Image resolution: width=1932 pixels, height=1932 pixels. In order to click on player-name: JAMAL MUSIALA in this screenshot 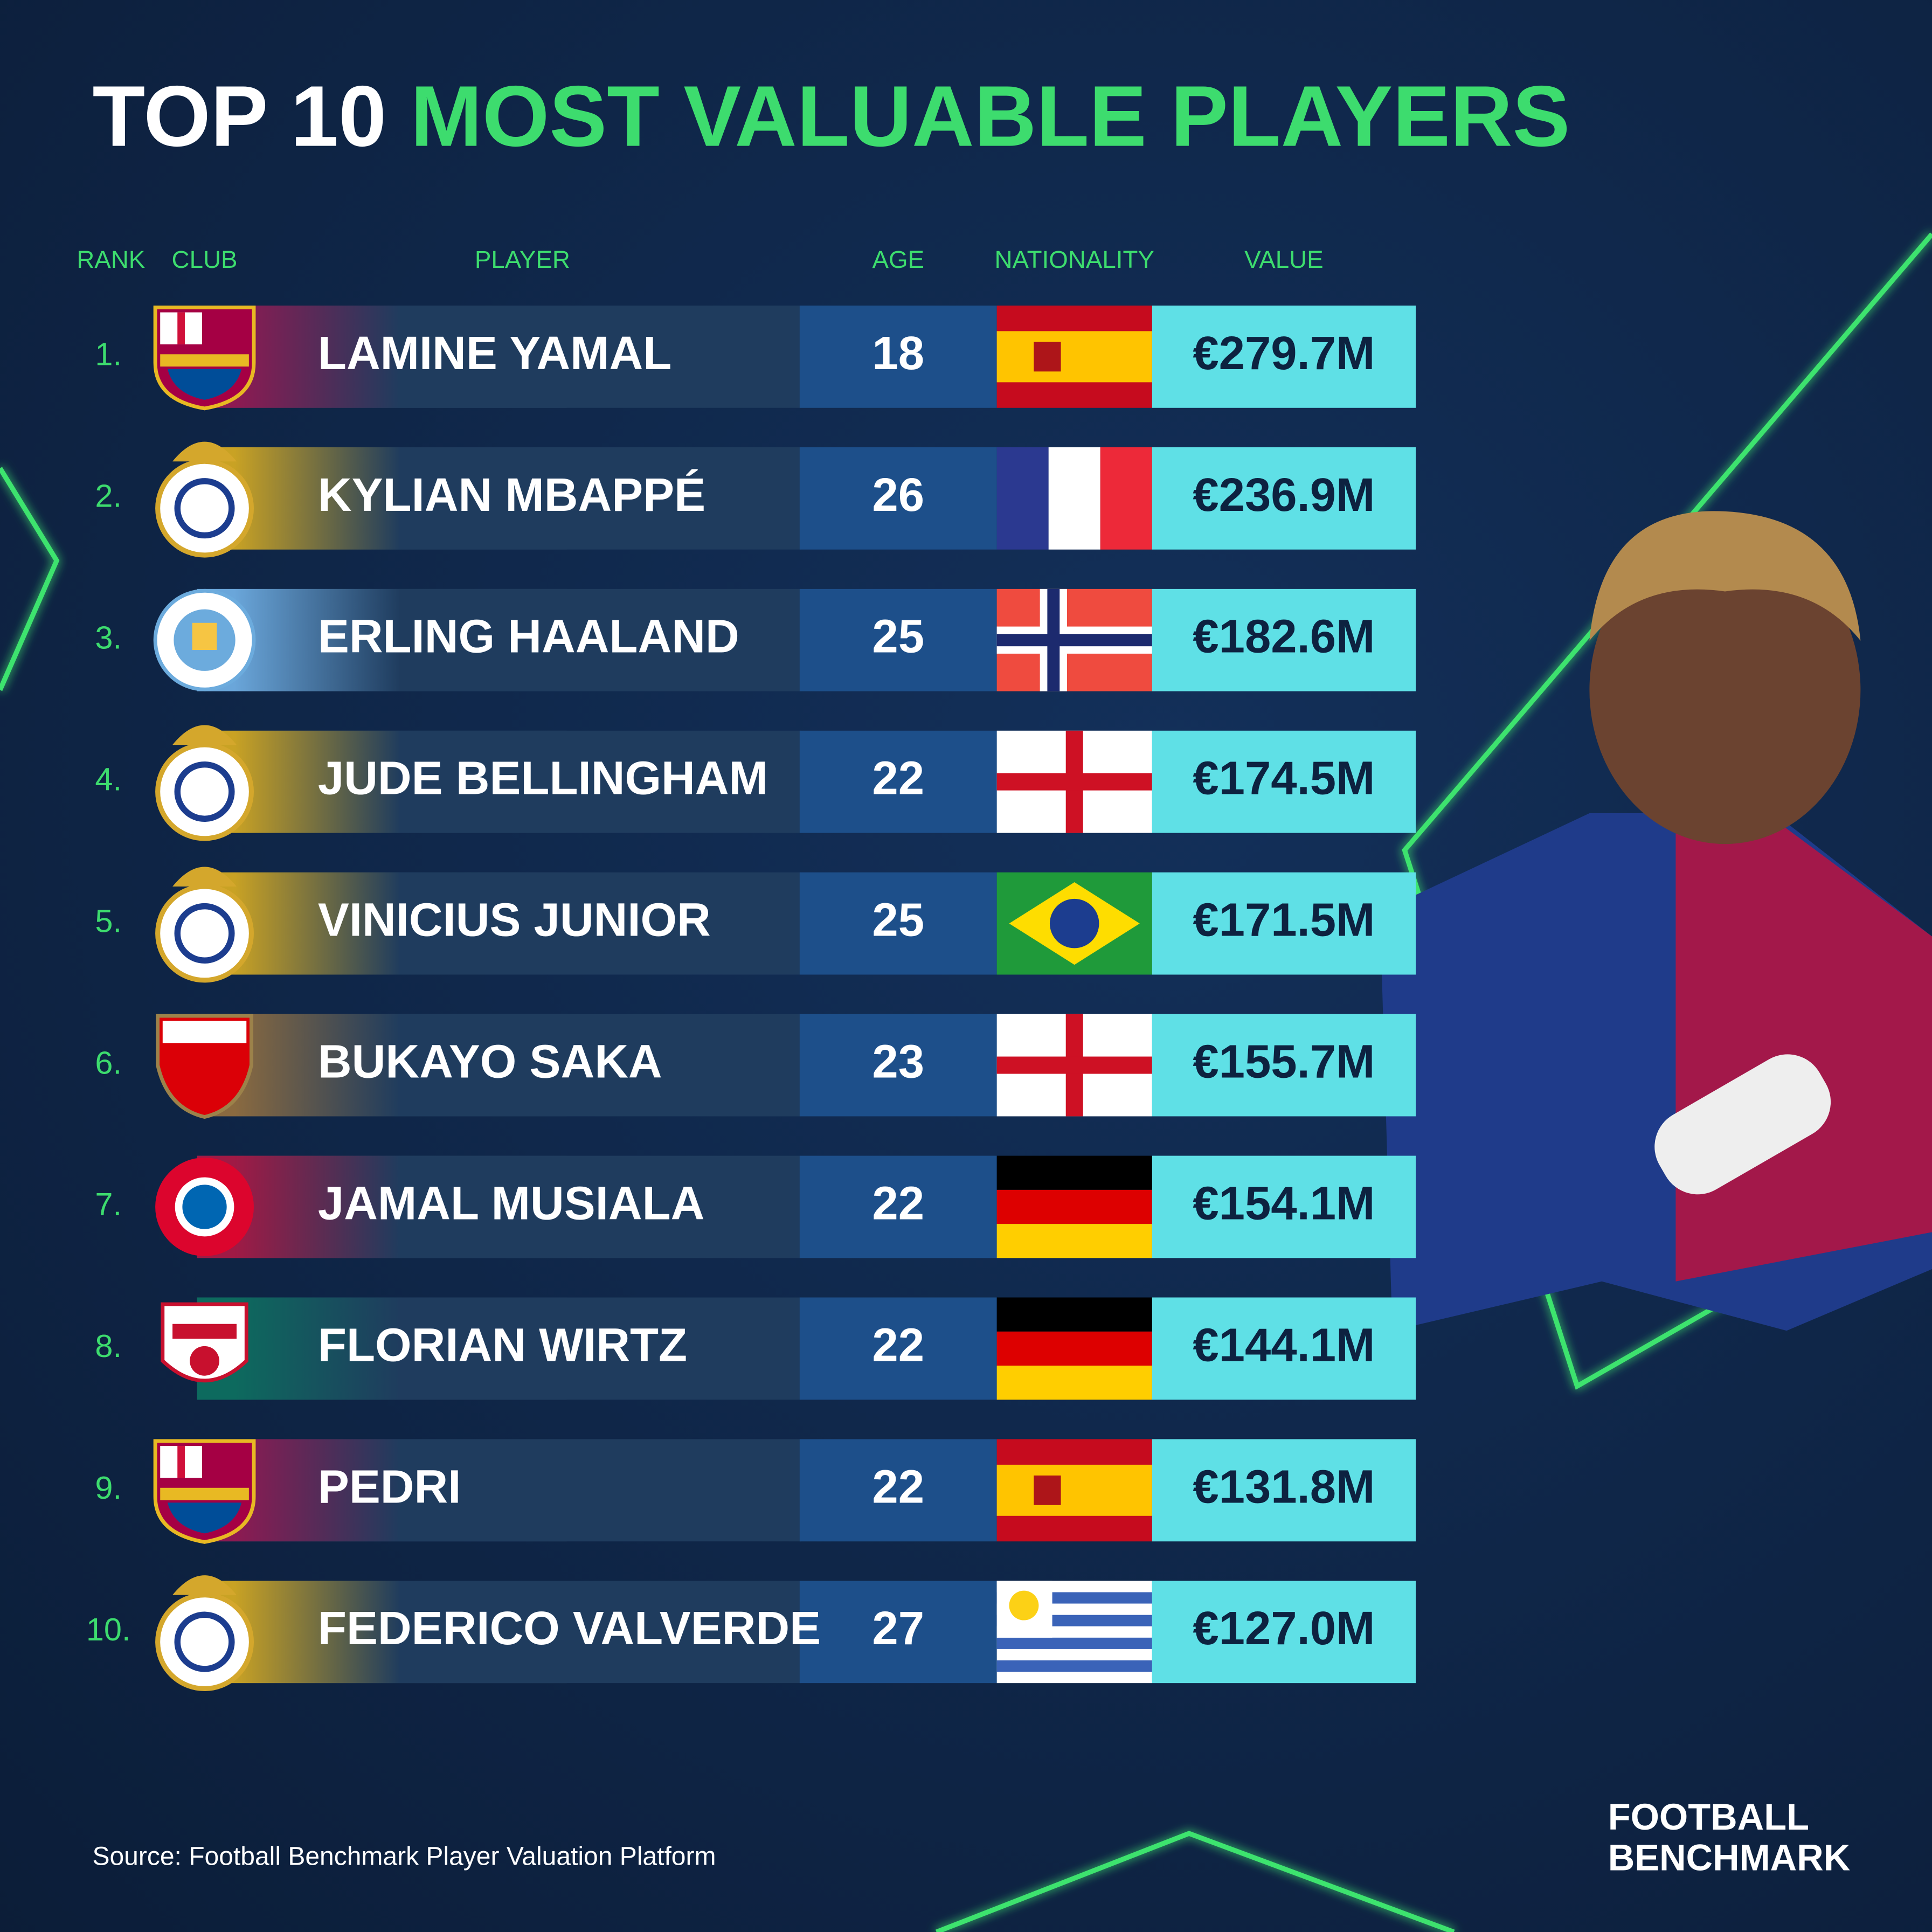, I will do `click(512, 1203)`.